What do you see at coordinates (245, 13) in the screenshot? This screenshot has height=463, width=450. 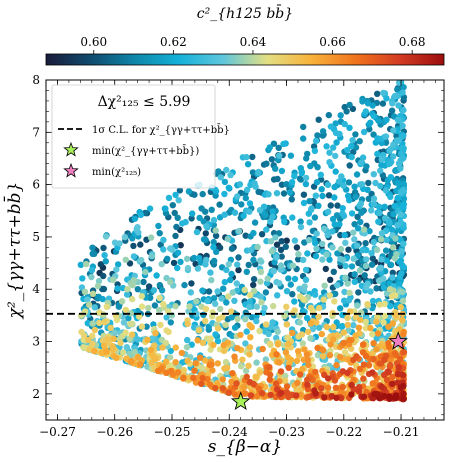 I see `colorbar-label: c²_{h125 bb̄}` at bounding box center [245, 13].